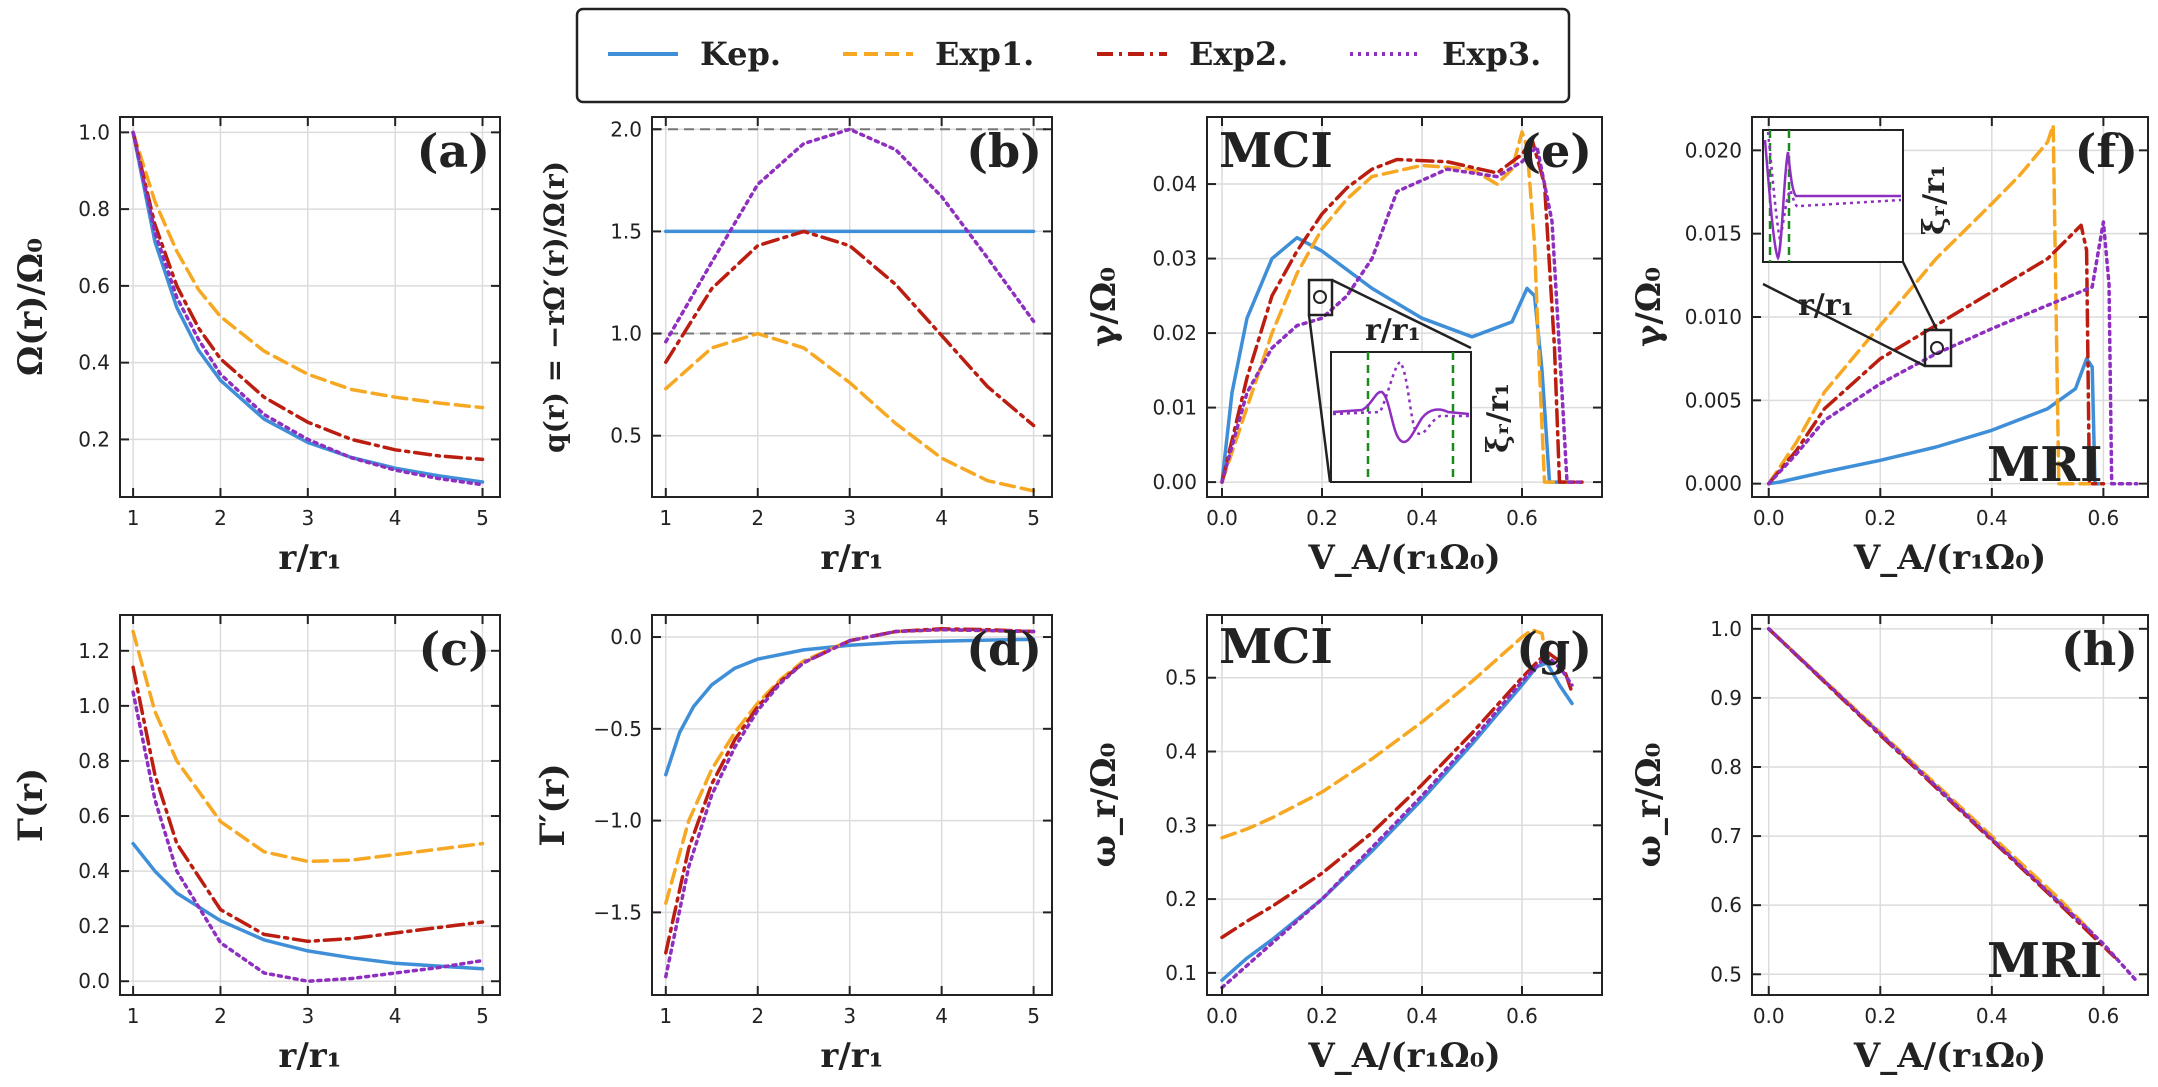 This screenshot has width=2158, height=1087. What do you see at coordinates (553, 804) in the screenshot?
I see `panel-d-ylabel: Γ′(r)` at bounding box center [553, 804].